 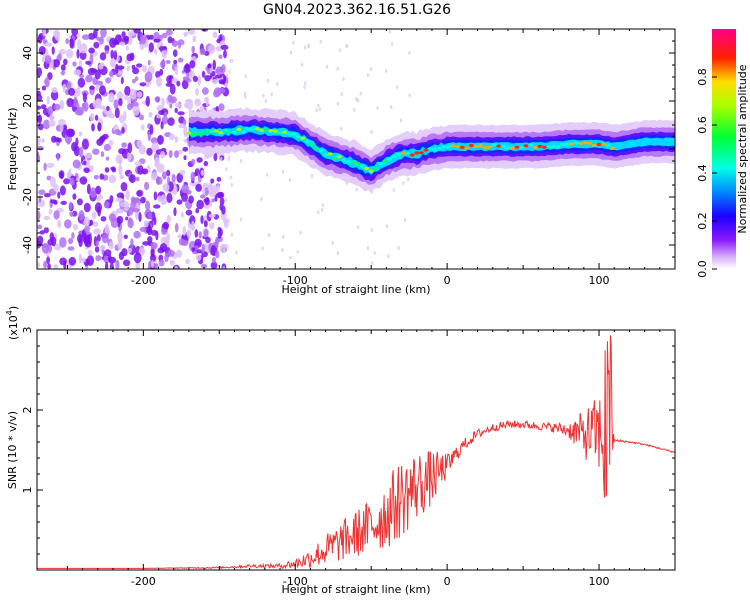 I want to click on colorbar-tick-label: 0.6, so click(x=702, y=125).